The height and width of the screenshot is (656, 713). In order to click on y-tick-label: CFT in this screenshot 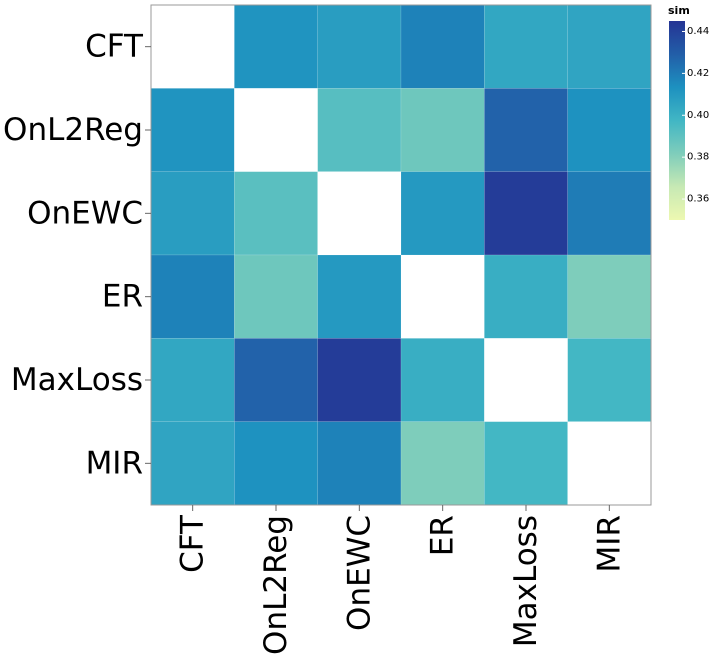, I will do `click(114, 47)`.